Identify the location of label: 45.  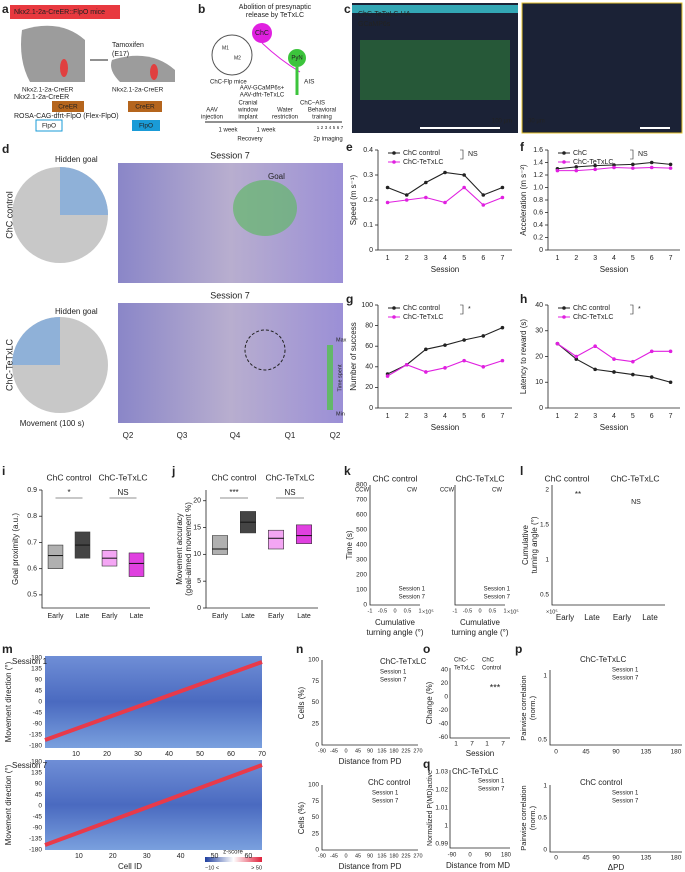
(39, 691).